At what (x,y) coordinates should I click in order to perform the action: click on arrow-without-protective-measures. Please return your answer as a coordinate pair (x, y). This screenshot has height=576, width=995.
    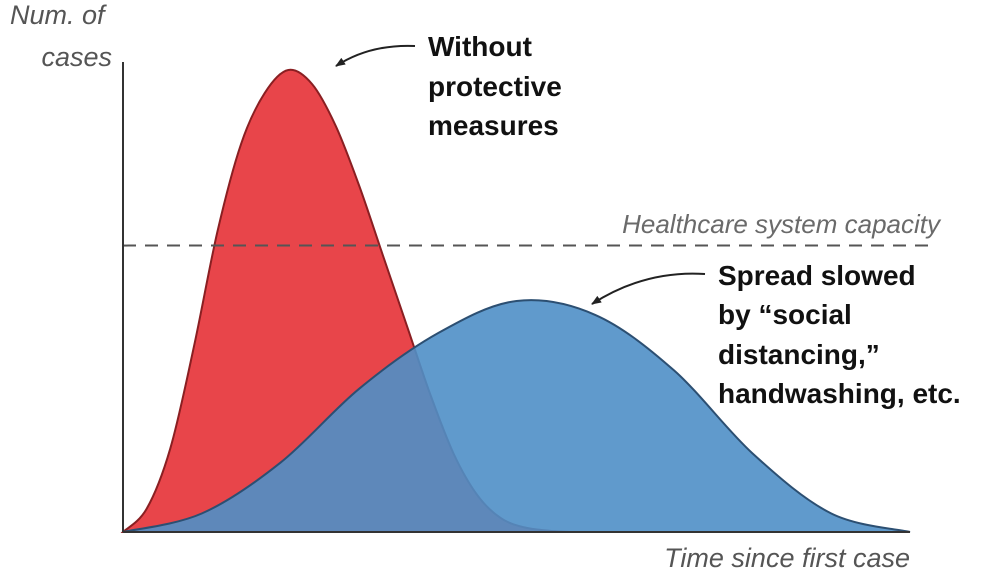
    Looking at the image, I should click on (375, 55).